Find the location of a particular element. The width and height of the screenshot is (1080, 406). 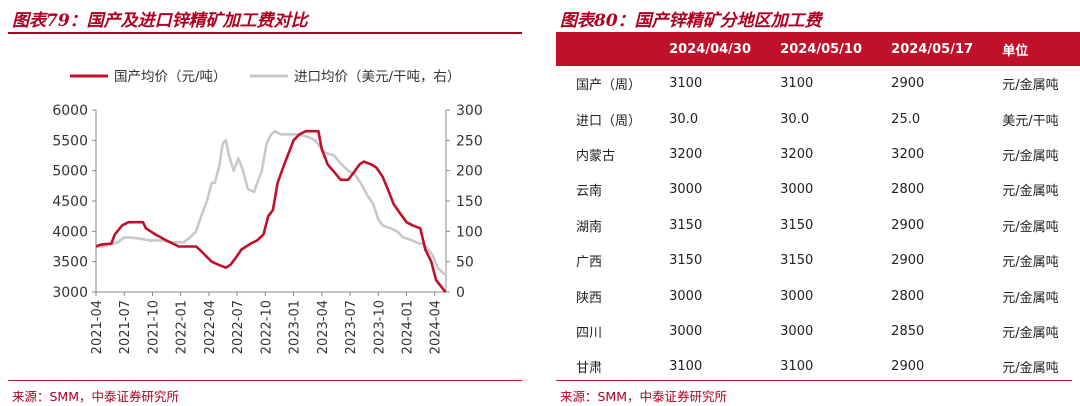

x-tick-label: 2023-07 is located at coordinates (351, 327).